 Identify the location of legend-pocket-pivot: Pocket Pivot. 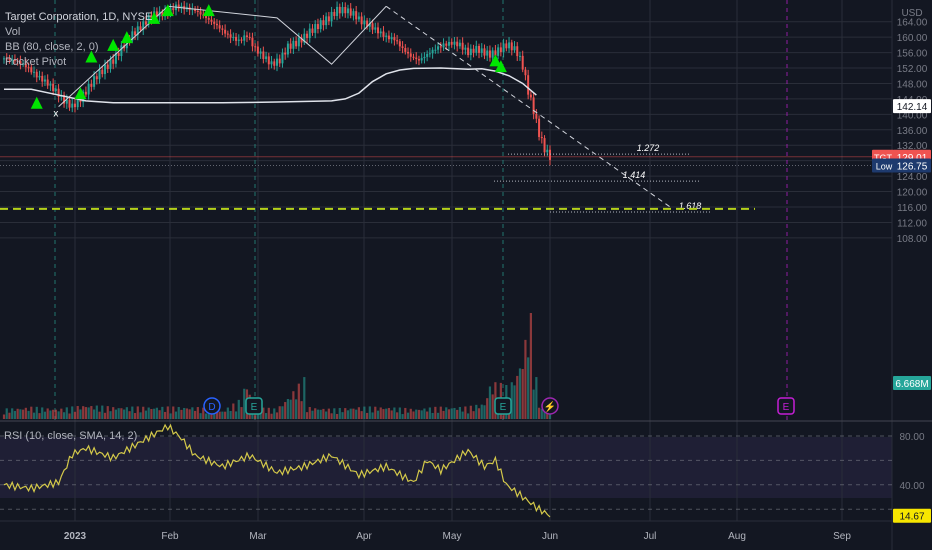
(36, 62).